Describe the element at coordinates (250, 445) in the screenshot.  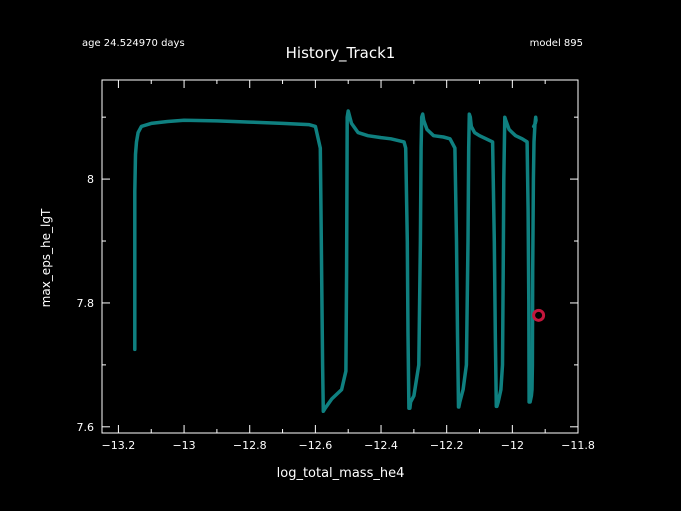
I see `x-tick-label: −12.8` at that location.